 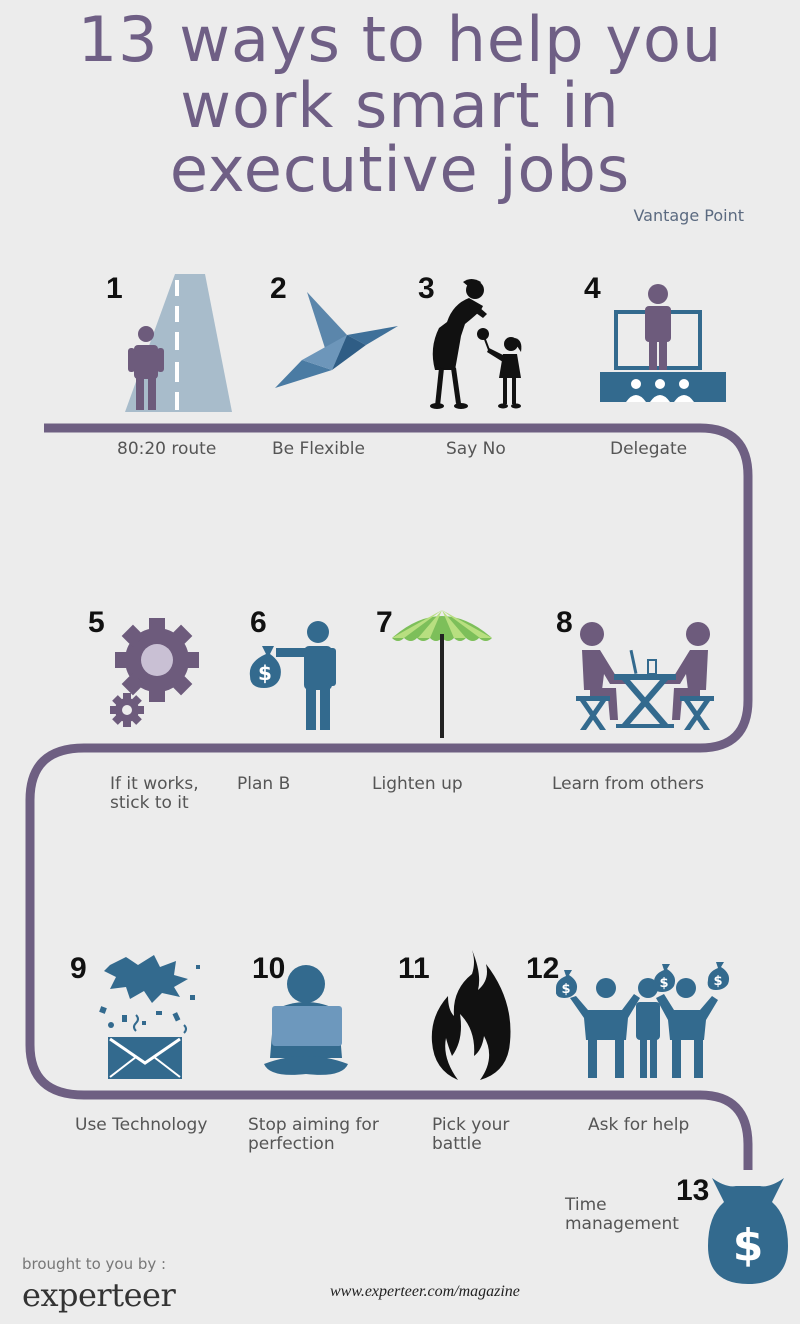 What do you see at coordinates (154, 793) in the screenshot?
I see `step-label-5: If it works, stick to it` at bounding box center [154, 793].